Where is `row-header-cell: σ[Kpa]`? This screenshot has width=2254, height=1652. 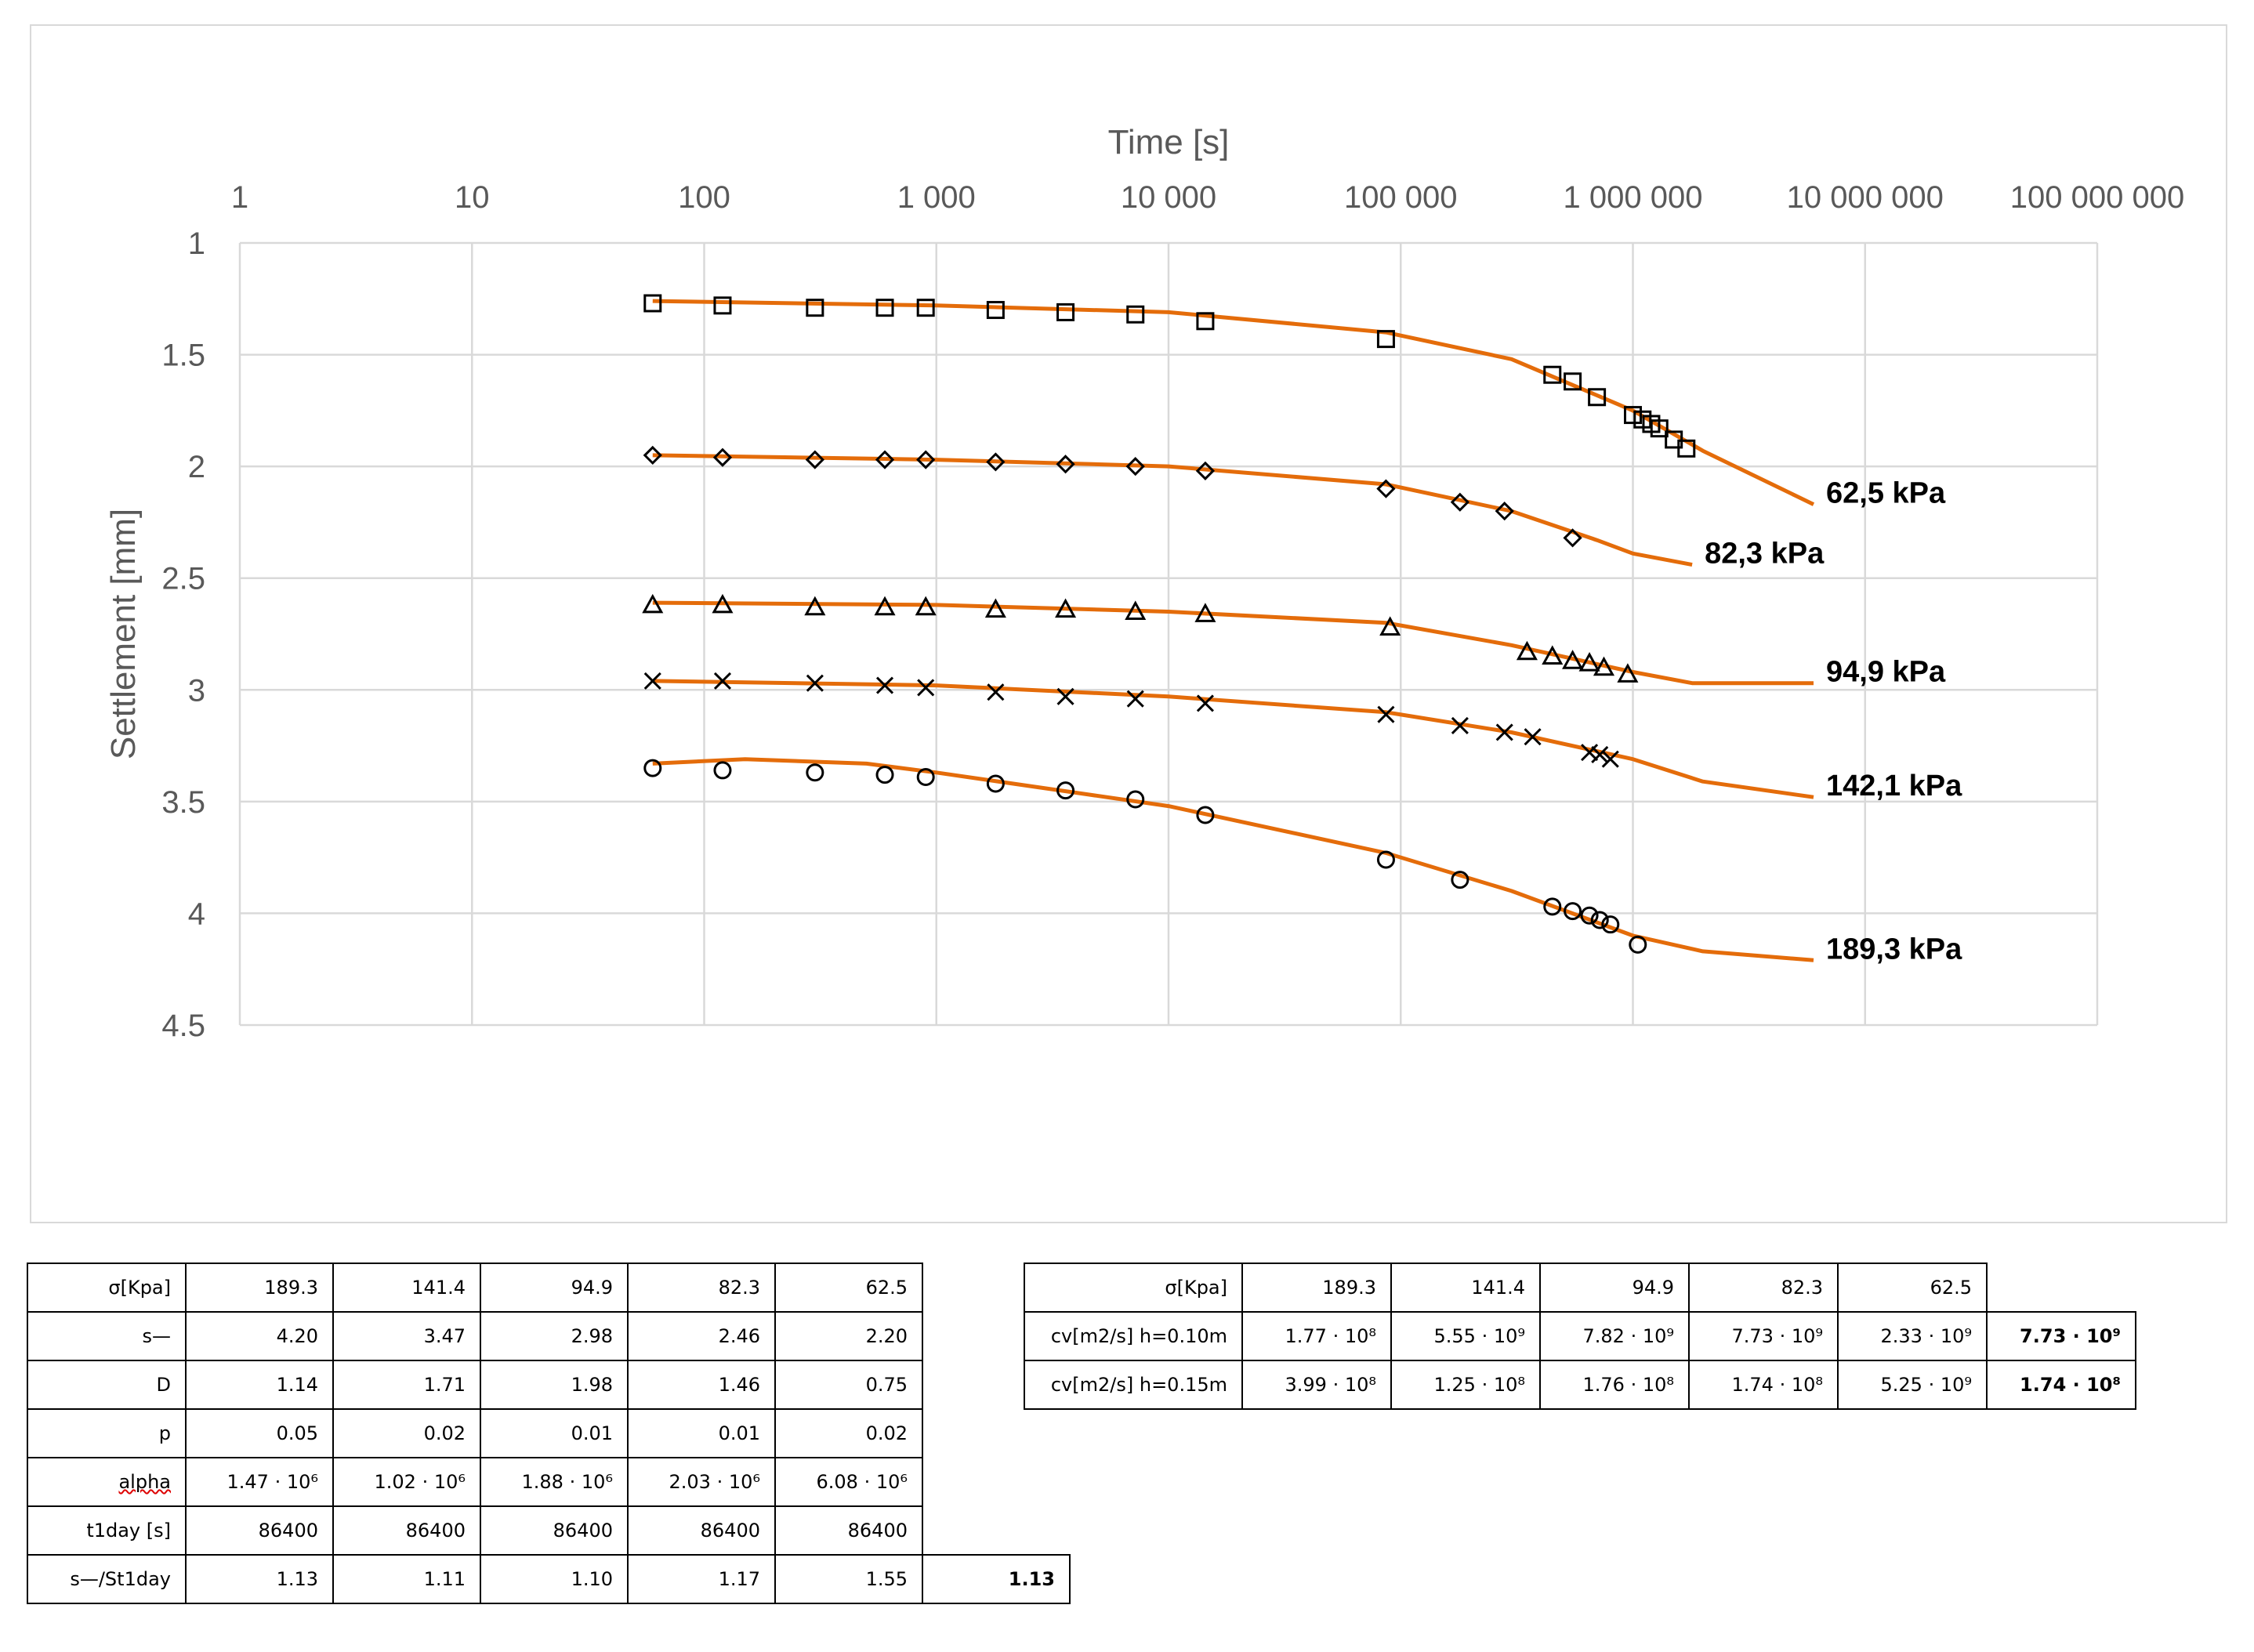
row-header-cell: σ[Kpa] is located at coordinates (107, 1288).